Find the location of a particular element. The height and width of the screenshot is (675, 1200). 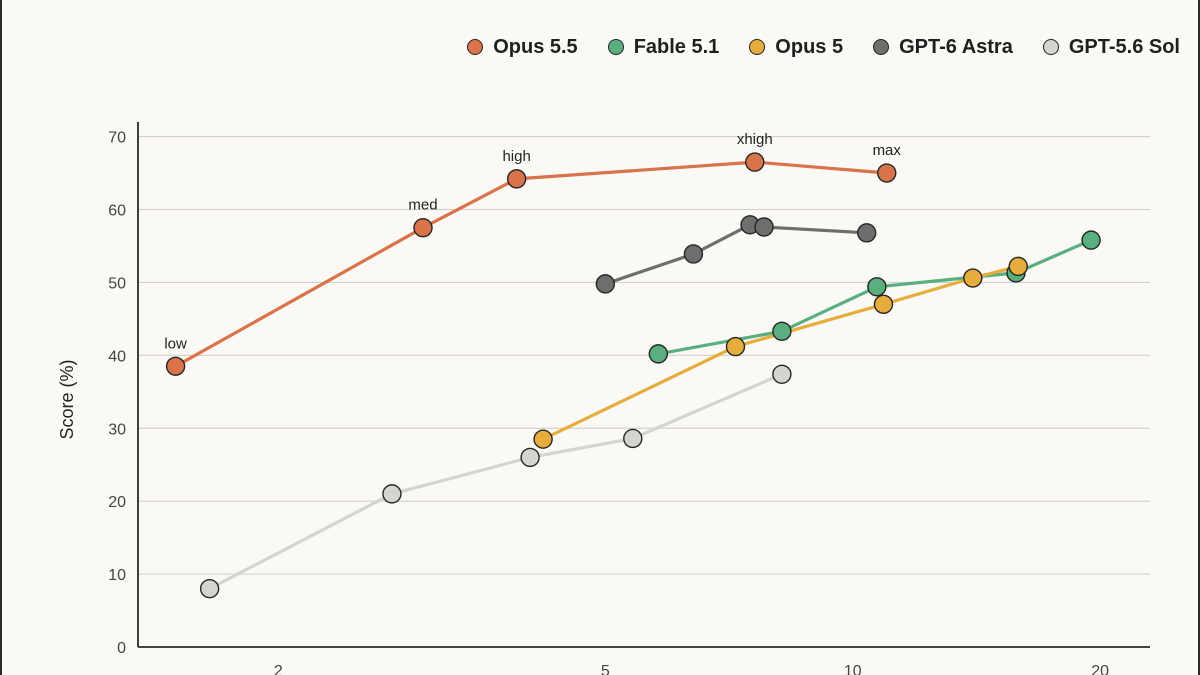

legend-item-opus-5: Opus 5 is located at coordinates (796, 47).